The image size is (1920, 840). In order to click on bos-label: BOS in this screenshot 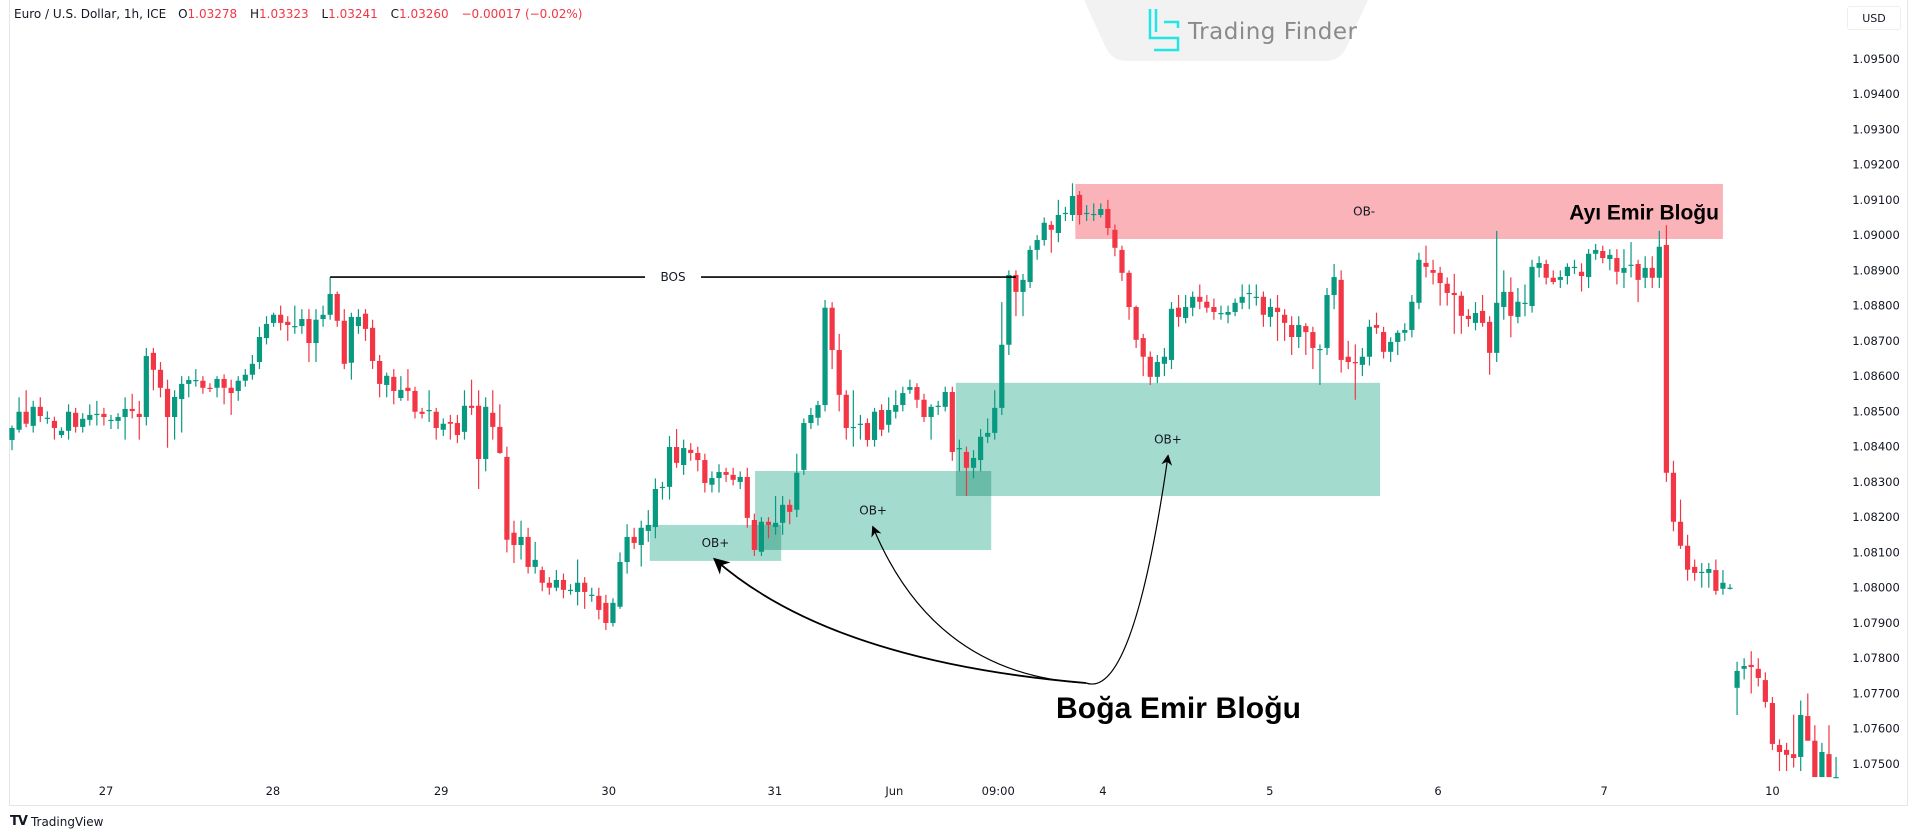, I will do `click(672, 277)`.